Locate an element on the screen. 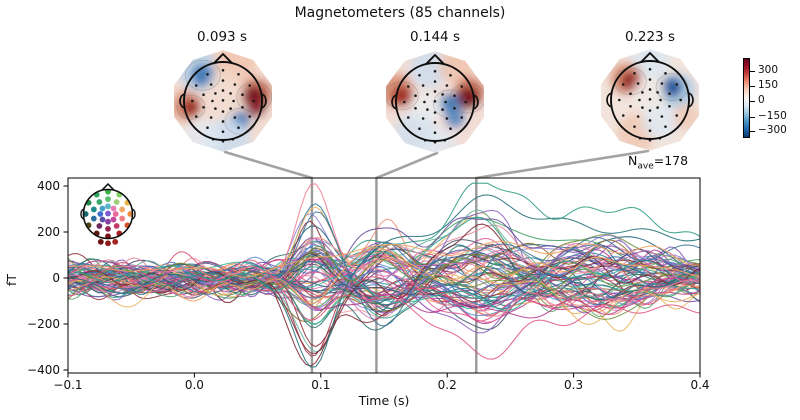 The width and height of the screenshot is (800, 420). head-outline is located at coordinates (108, 214).